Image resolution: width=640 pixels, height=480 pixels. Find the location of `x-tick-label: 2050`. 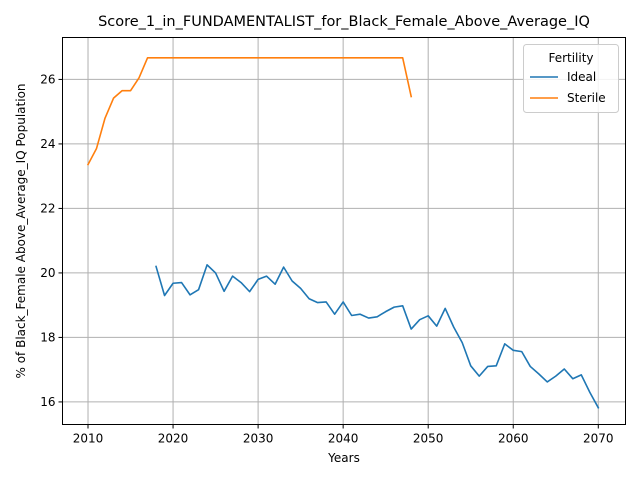

x-tick-label: 2050 is located at coordinates (428, 439).